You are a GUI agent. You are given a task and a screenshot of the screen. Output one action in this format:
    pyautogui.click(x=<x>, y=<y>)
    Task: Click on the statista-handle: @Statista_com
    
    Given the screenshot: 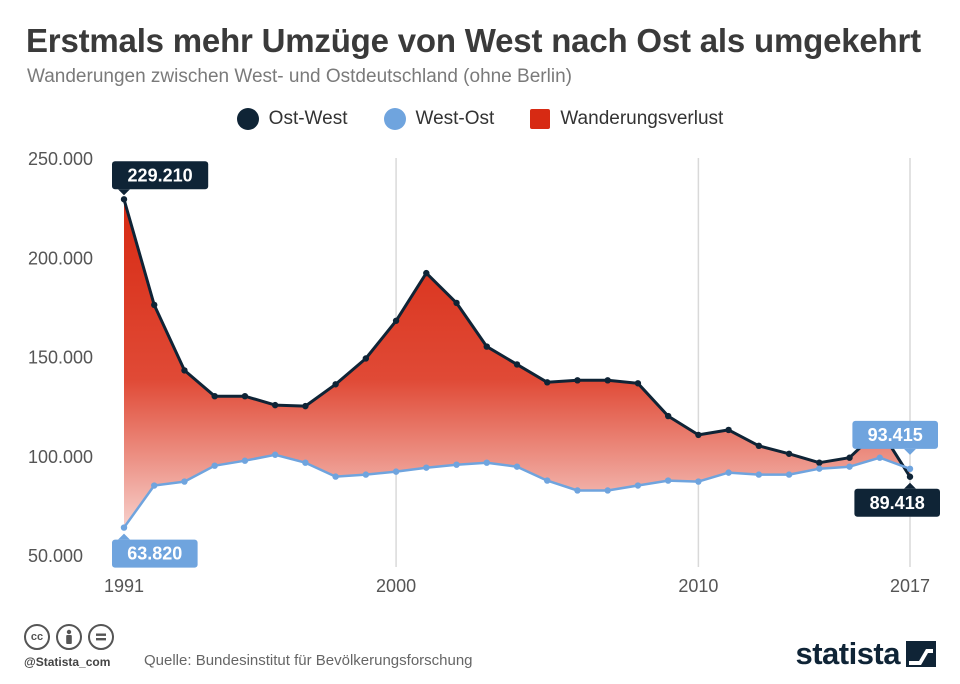 What is the action you would take?
    pyautogui.click(x=67, y=662)
    